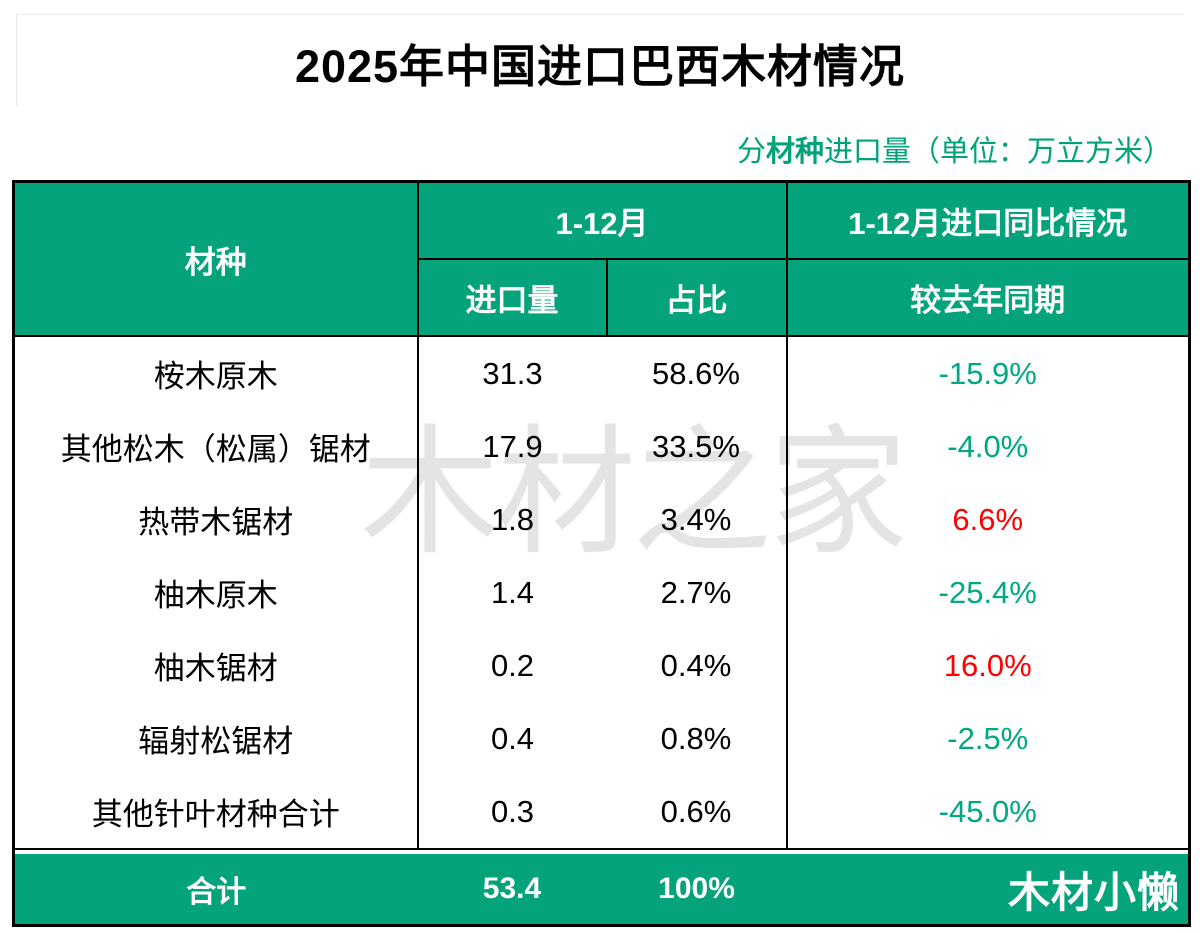 This screenshot has height=933, width=1200. What do you see at coordinates (601, 446) in the screenshot?
I see `table-row: 其他松木（松属）锯材 17.9 33.5% -4.0%` at bounding box center [601, 446].